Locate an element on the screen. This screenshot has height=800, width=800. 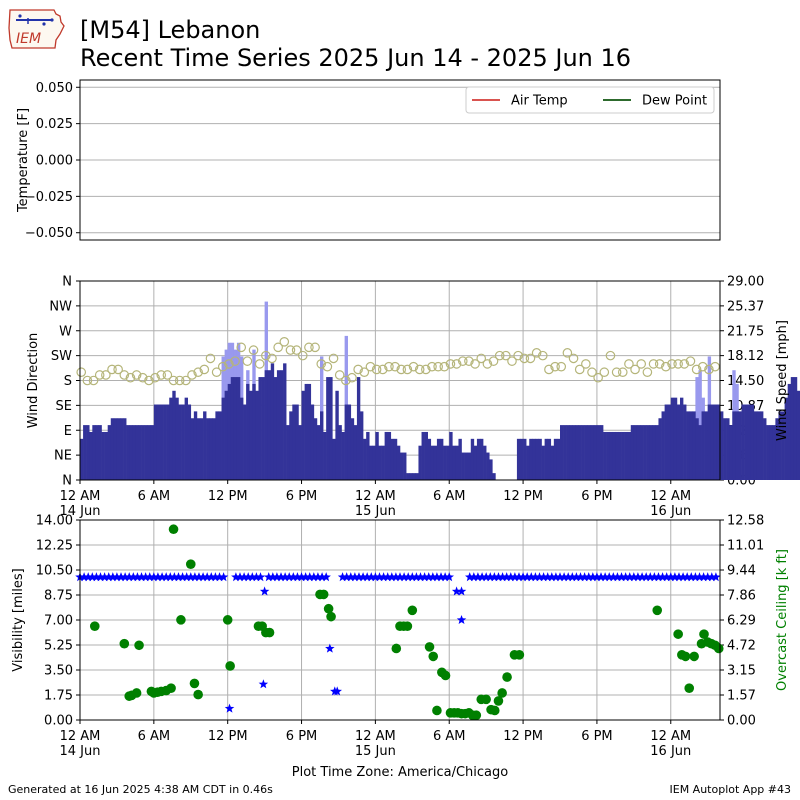
wind-ylabel-right: Wind Speed [mph] is located at coordinates (782, 380).